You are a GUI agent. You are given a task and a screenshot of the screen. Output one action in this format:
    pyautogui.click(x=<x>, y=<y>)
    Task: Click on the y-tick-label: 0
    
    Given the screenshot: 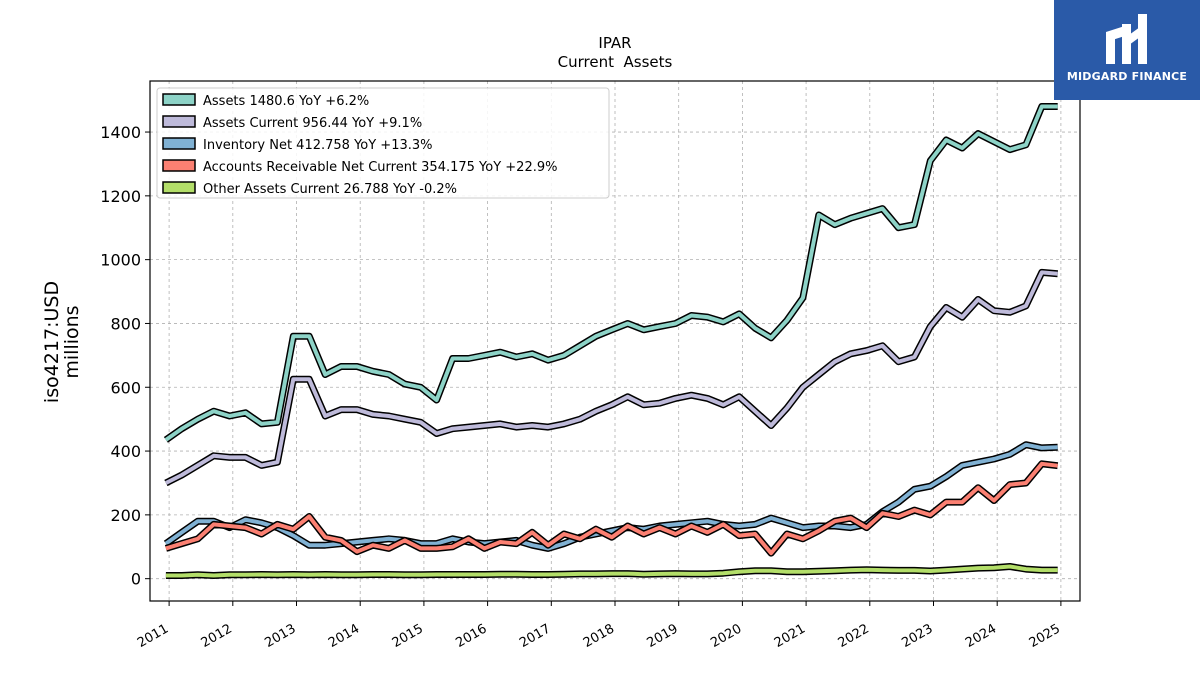 What is the action you would take?
    pyautogui.click(x=136, y=579)
    